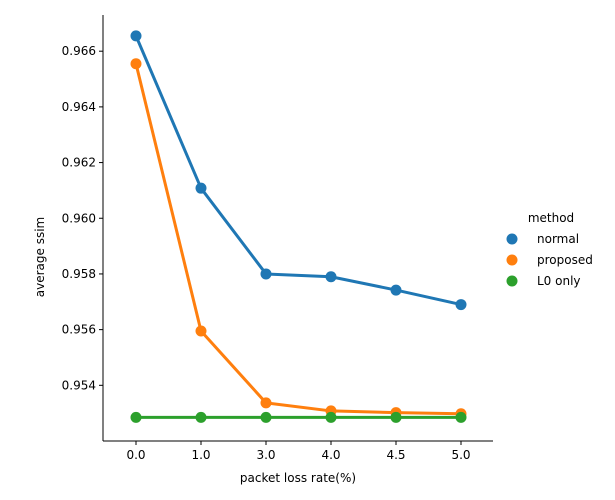 The height and width of the screenshot is (500, 615). What do you see at coordinates (565, 260) in the screenshot?
I see `legend-label: proposed` at bounding box center [565, 260].